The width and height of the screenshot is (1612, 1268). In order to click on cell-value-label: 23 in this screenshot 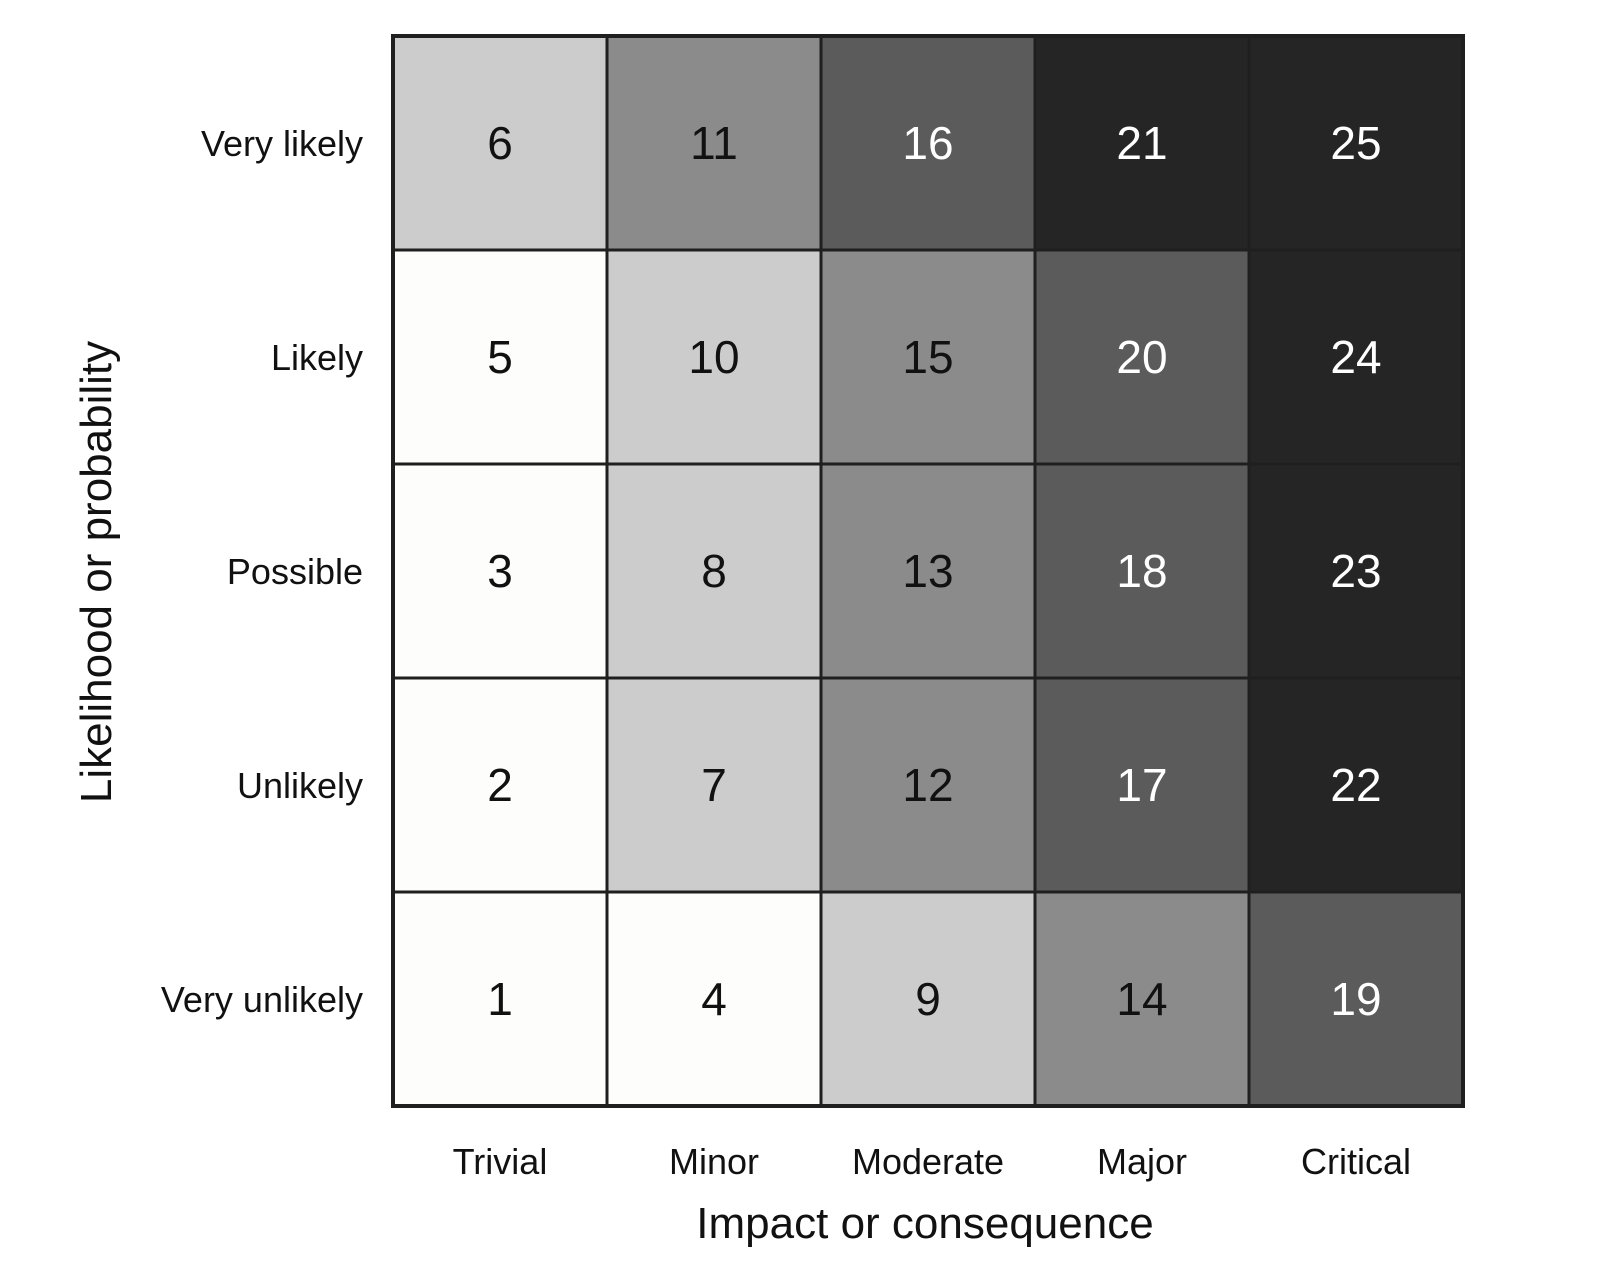, I will do `click(1355, 571)`.